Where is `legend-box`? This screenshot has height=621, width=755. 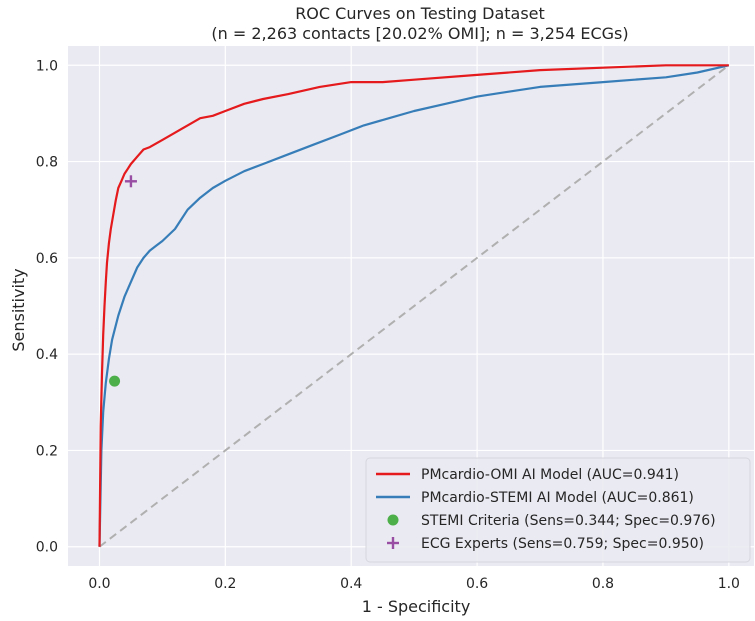
legend-box is located at coordinates (558, 510).